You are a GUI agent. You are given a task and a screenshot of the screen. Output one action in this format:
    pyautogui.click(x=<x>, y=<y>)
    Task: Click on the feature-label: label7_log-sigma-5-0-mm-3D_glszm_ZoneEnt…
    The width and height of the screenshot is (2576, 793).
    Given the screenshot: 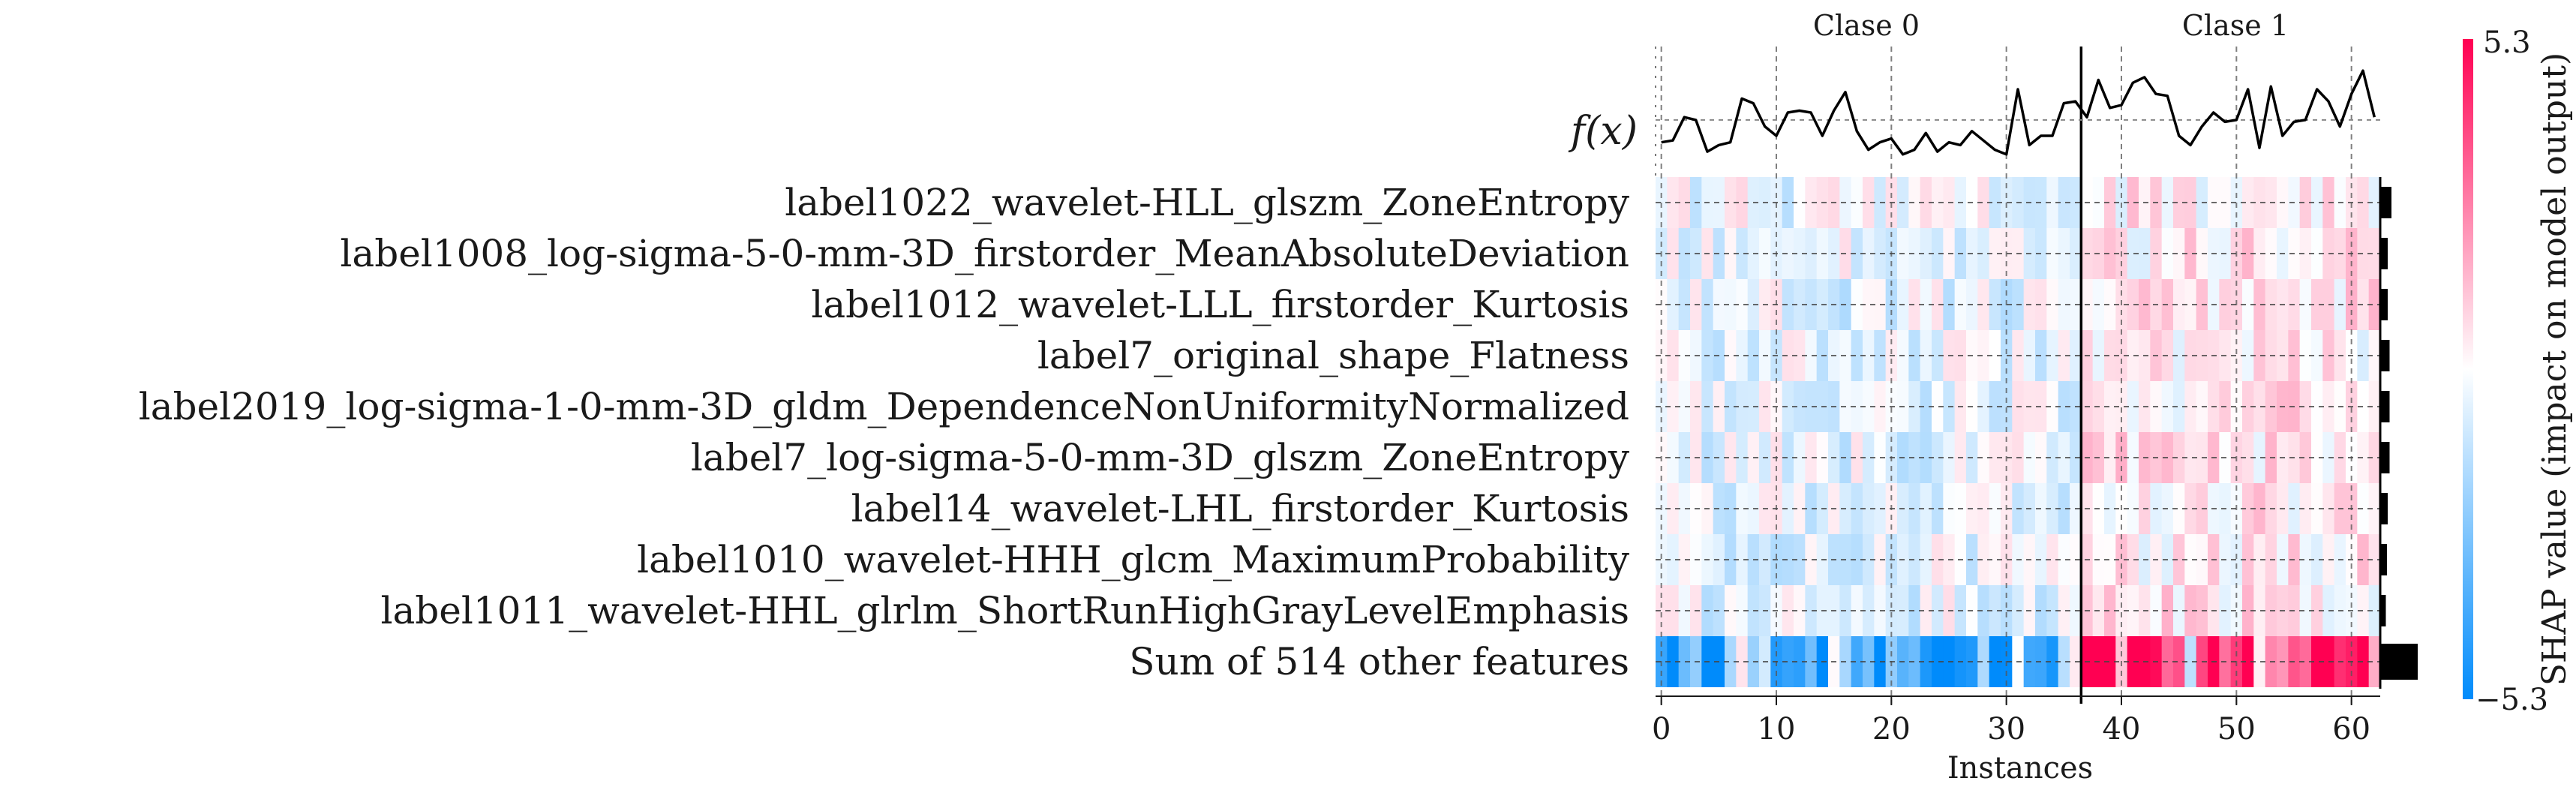 What is the action you would take?
    pyautogui.click(x=1160, y=458)
    